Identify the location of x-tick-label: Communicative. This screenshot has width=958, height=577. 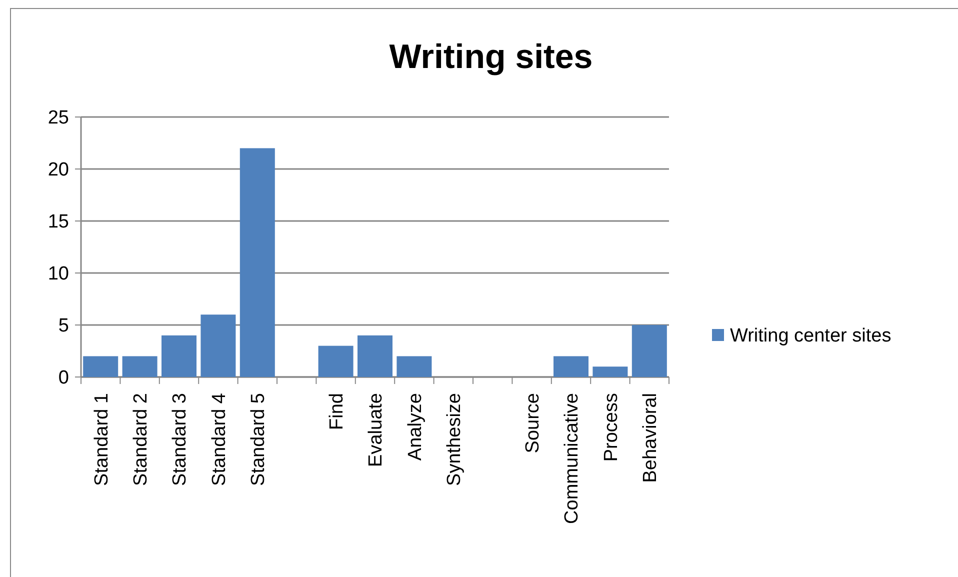
(572, 458).